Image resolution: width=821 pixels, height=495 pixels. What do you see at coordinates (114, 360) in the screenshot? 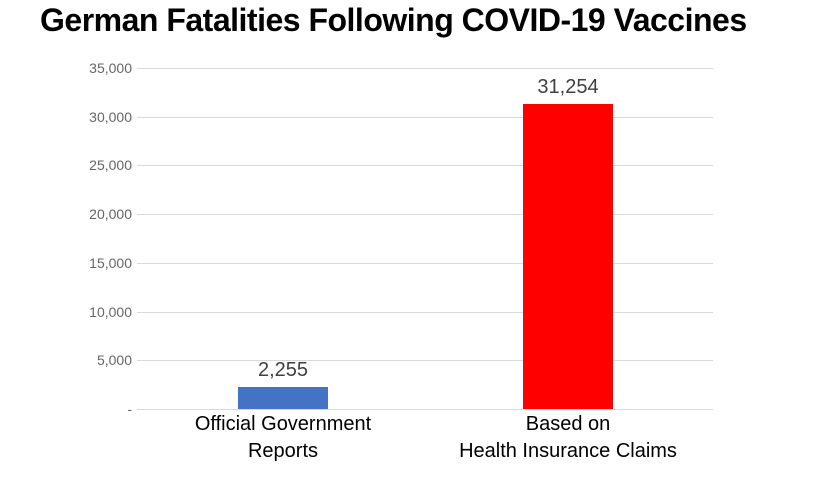
I see `y-axis-tick-label: 5,000` at bounding box center [114, 360].